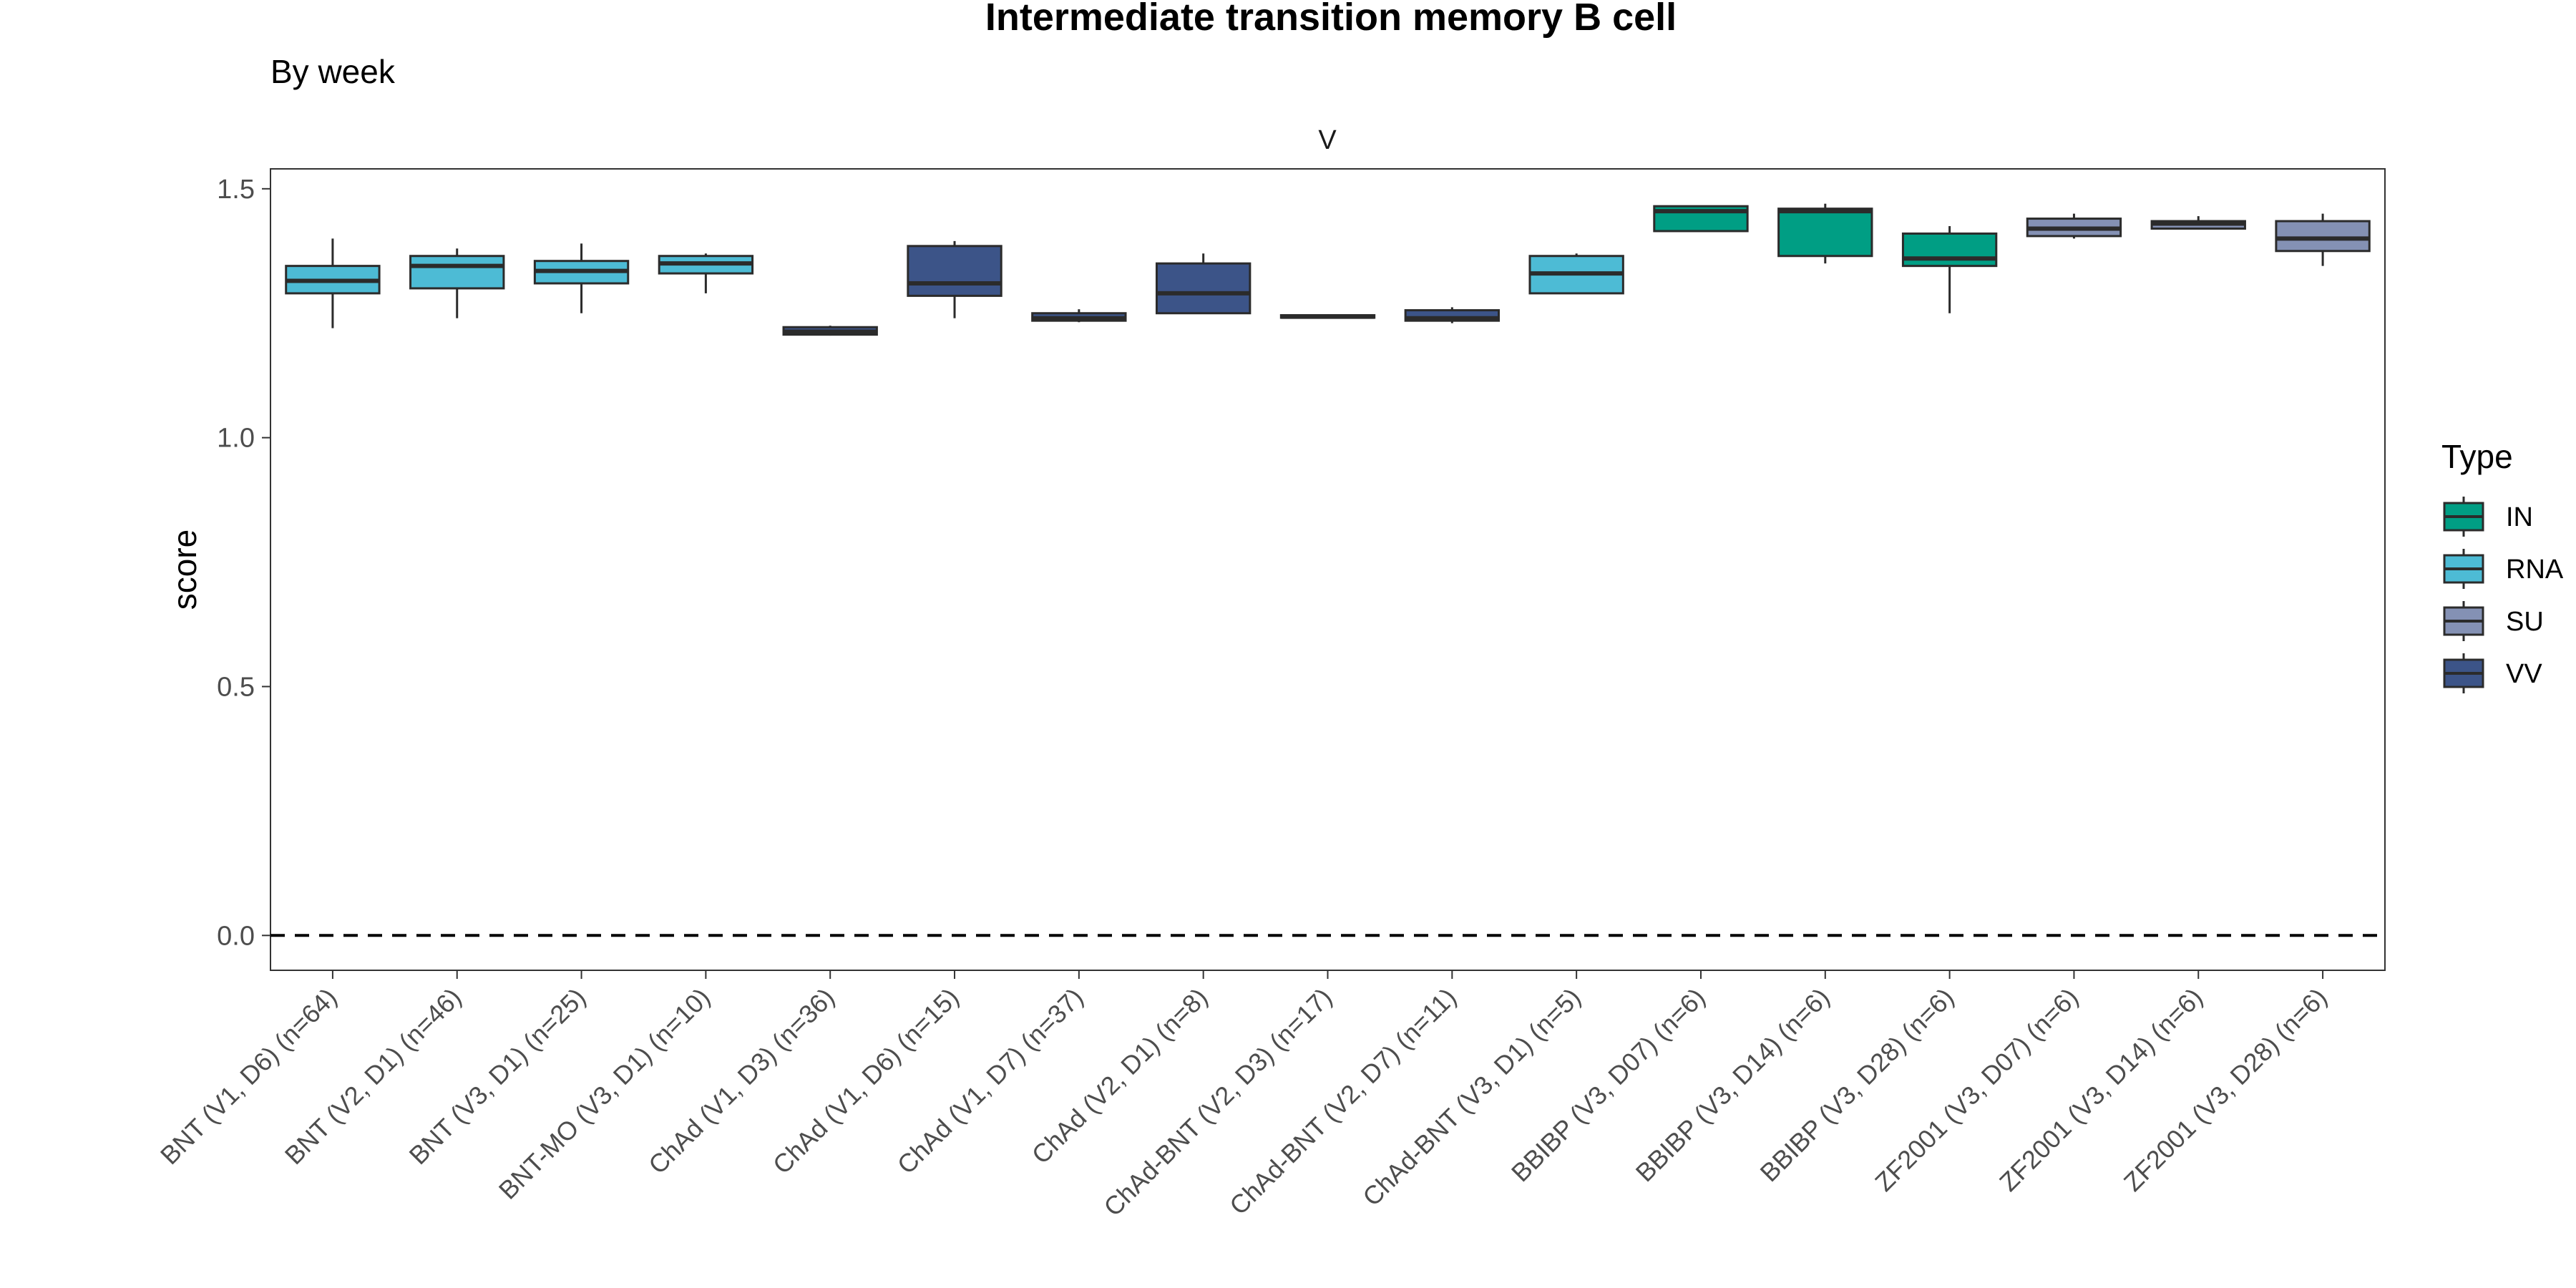  Describe the element at coordinates (2477, 456) in the screenshot. I see `legend-title: Type` at that location.